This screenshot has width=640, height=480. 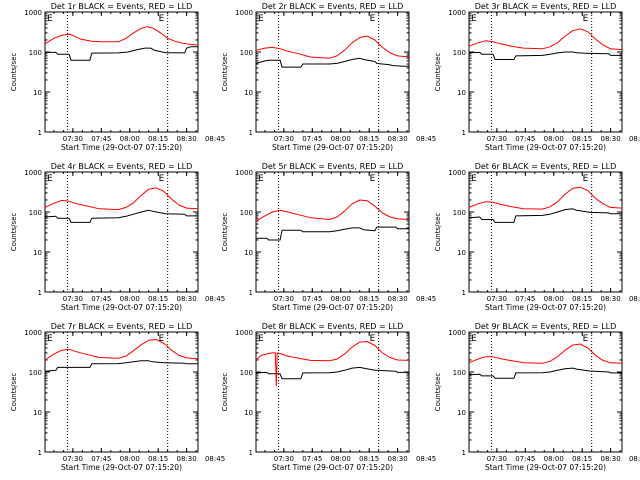 What do you see at coordinates (333, 6) in the screenshot?
I see `panel-title: Det 2r BLACK = Events, RED = LLD` at bounding box center [333, 6].